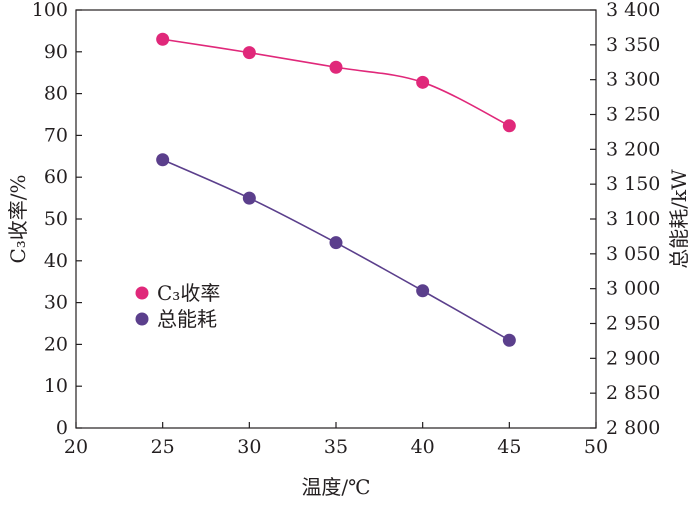 The width and height of the screenshot is (700, 511). What do you see at coordinates (249, 447) in the screenshot?
I see `x-tick-label: 30` at bounding box center [249, 447].